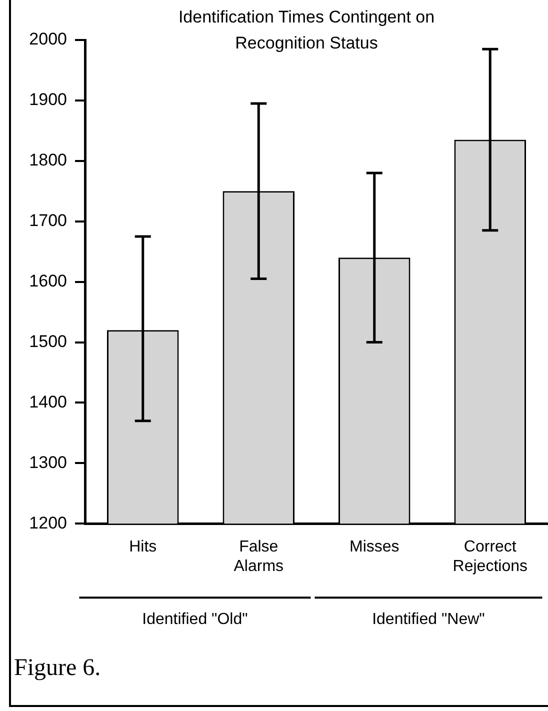 The image size is (548, 711). What do you see at coordinates (374, 547) in the screenshot?
I see `x-tick-label: Misses` at bounding box center [374, 547].